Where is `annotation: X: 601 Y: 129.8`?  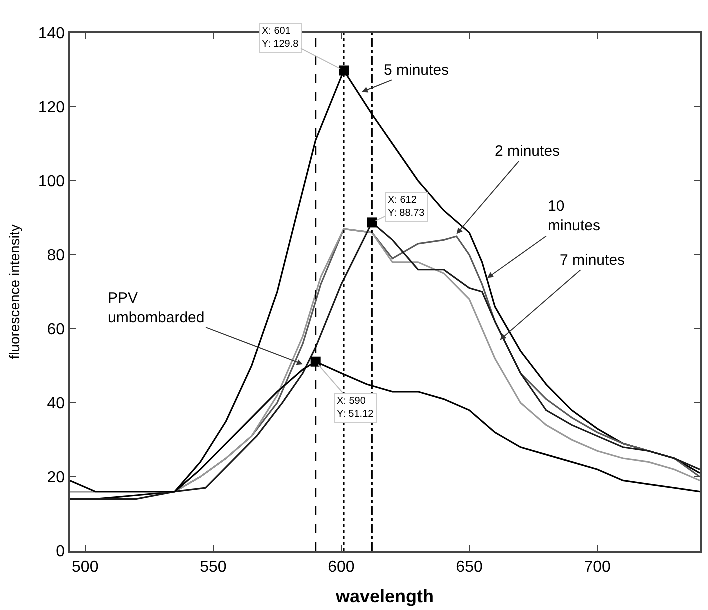
annotation: X: 601 Y: 129.8 is located at coordinates (281, 38).